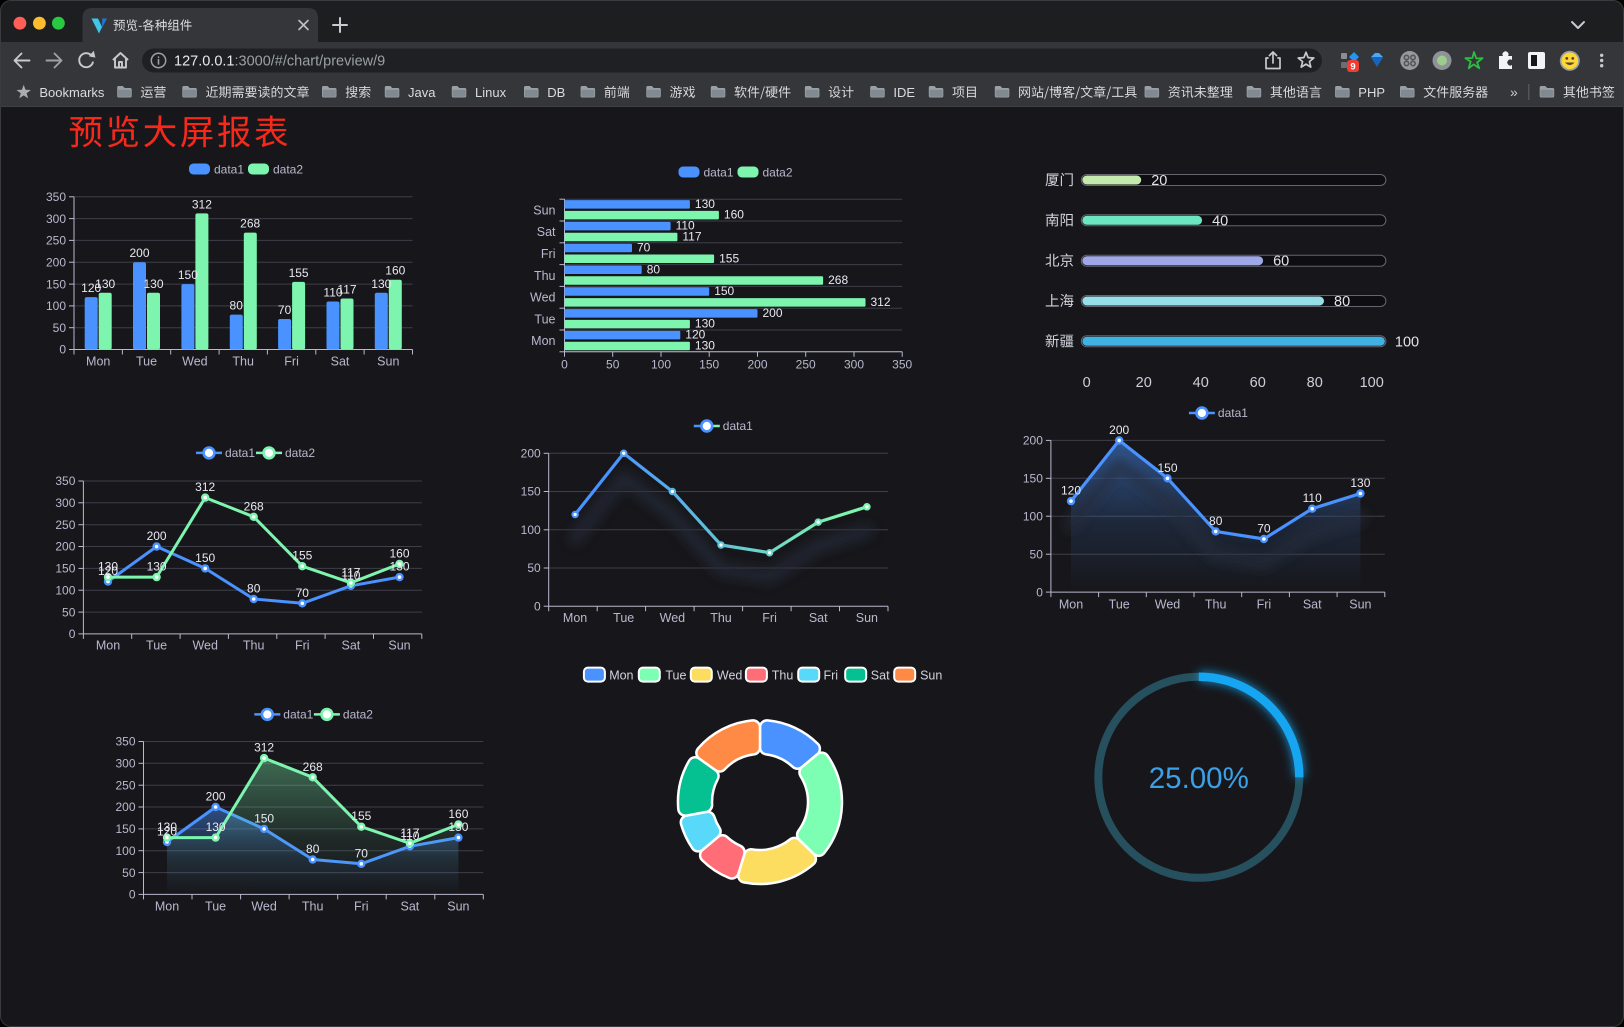 Image resolution: width=1624 pixels, height=1027 pixels. I want to click on svg-text: data2, so click(358, 715).